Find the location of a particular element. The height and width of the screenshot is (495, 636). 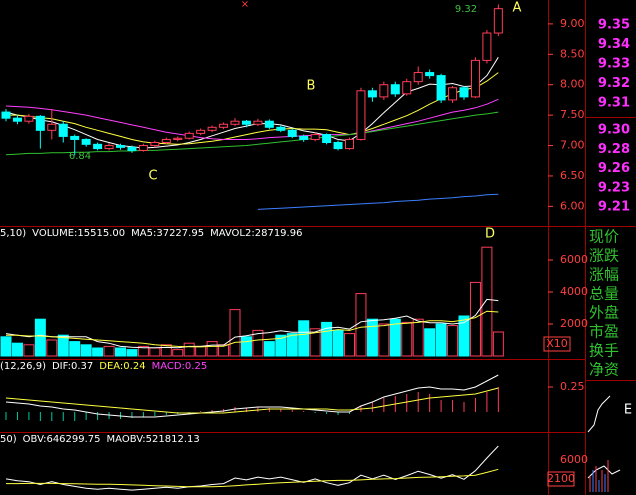

annotation: A is located at coordinates (517, 8).